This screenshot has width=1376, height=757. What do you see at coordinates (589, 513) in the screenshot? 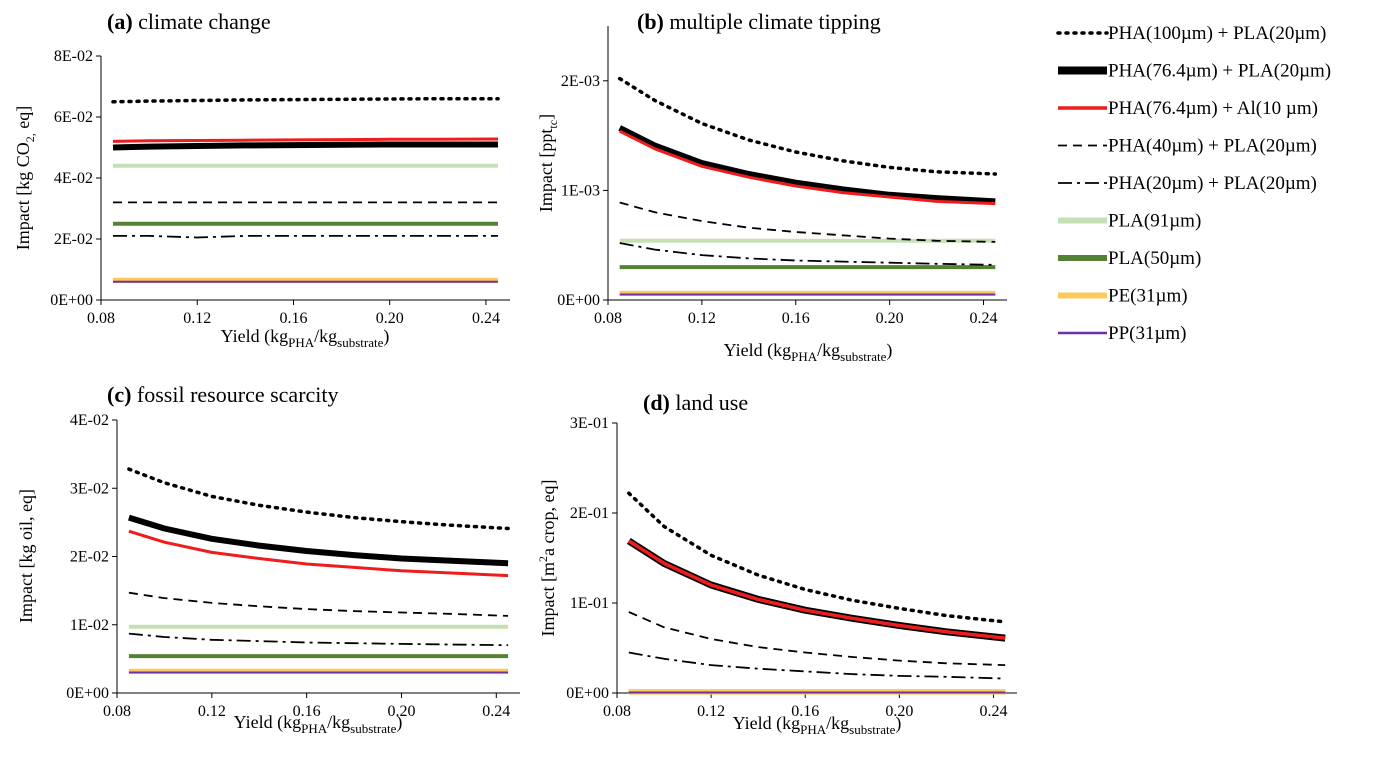
I see `y-tick-label: 2E-01` at bounding box center [589, 513].